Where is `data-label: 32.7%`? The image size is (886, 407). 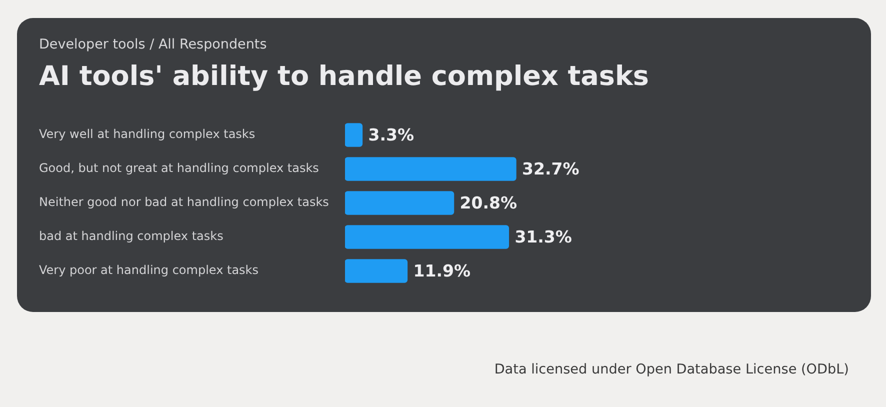 data-label: 32.7% is located at coordinates (551, 168).